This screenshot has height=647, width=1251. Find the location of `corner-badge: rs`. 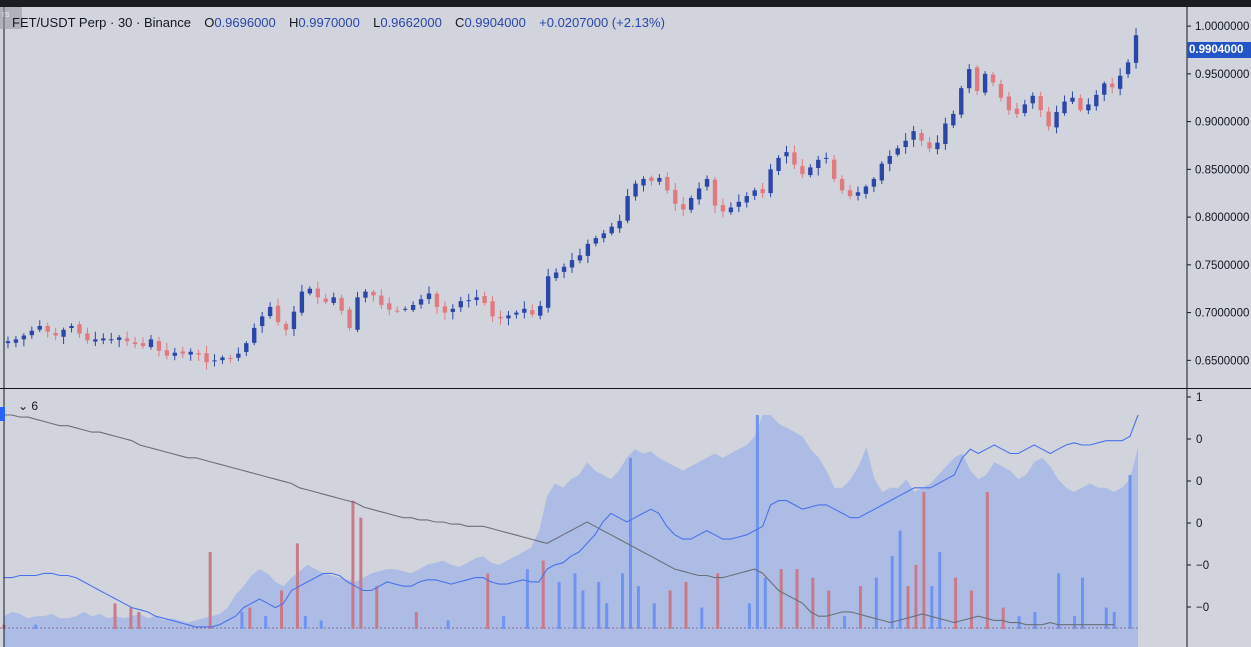

corner-badge: rs is located at coordinates (11, 18).